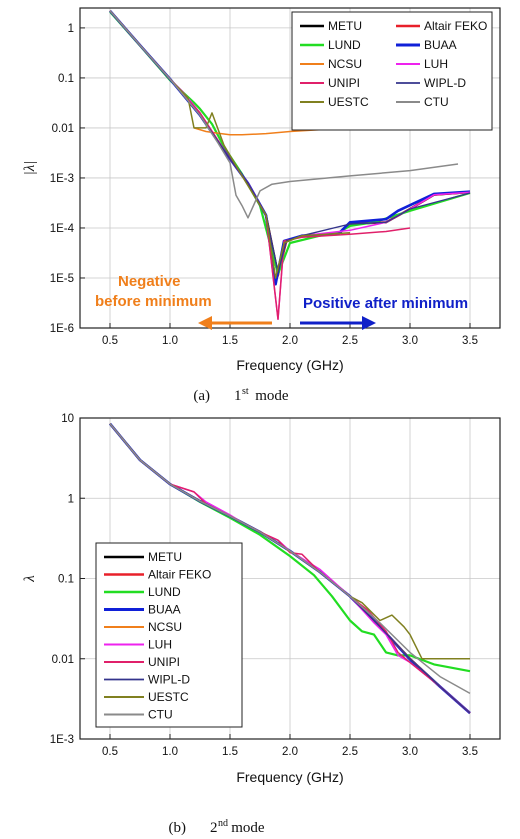  What do you see at coordinates (67, 419) in the screenshot?
I see `y-tick-label: 10` at bounding box center [67, 419].